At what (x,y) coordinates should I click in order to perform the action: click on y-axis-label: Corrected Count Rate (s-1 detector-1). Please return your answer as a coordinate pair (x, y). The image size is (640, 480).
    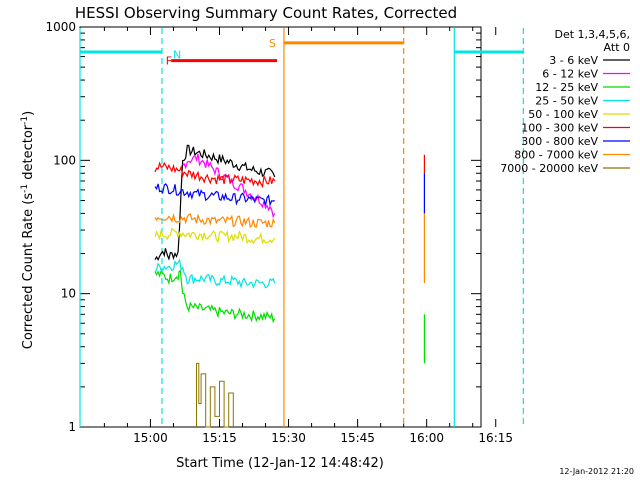
    Looking at the image, I should click on (28, 230).